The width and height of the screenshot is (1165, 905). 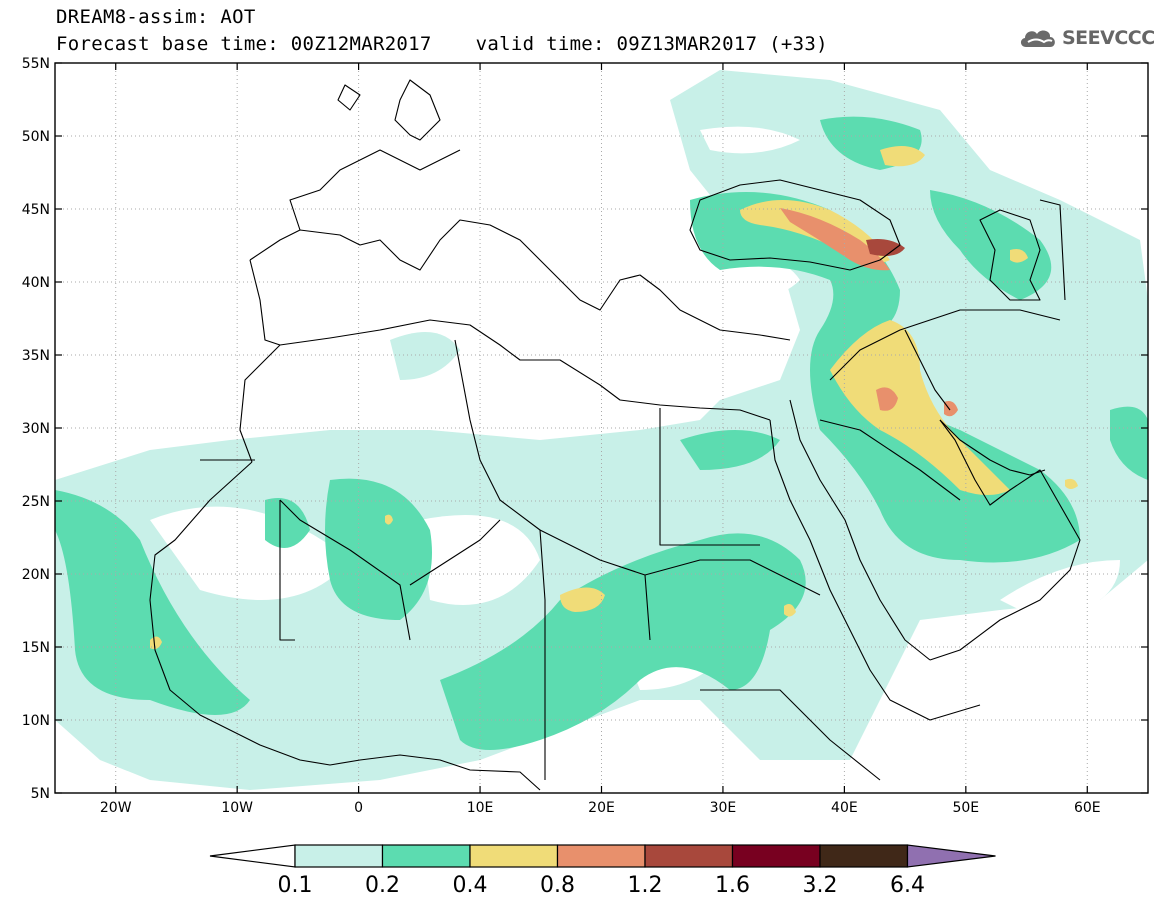 I want to click on lon-label: 20E, so click(x=601, y=808).